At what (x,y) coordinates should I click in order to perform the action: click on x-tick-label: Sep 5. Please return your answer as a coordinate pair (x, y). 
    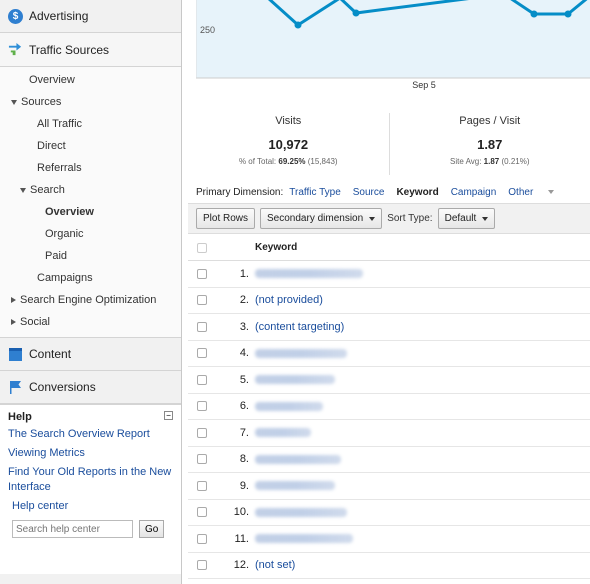
    Looking at the image, I should click on (424, 85).